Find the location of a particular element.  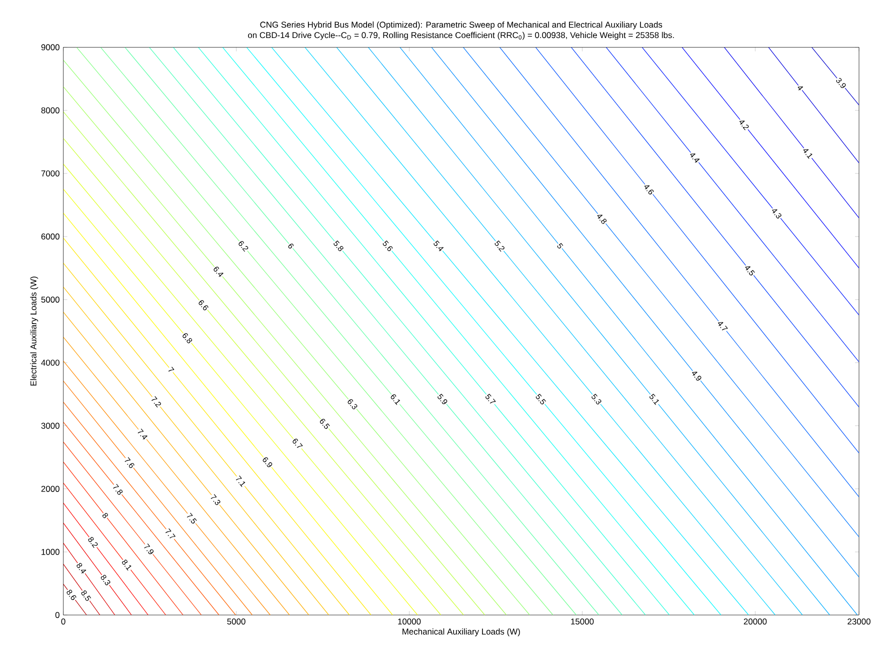

y-tick-label: 4000 is located at coordinates (50, 363).